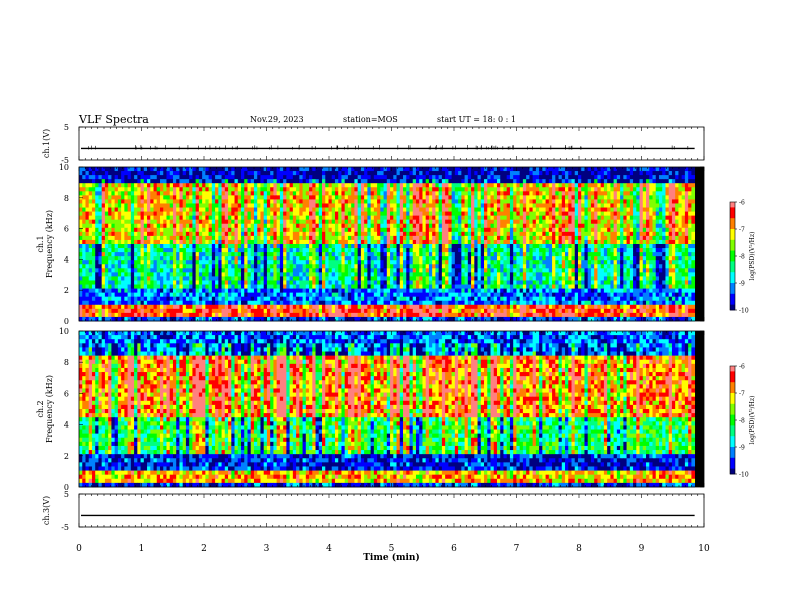 The width and height of the screenshot is (792, 612). I want to click on ch1-spectrogram-ylabel: Frequency (kHz), so click(49, 244).